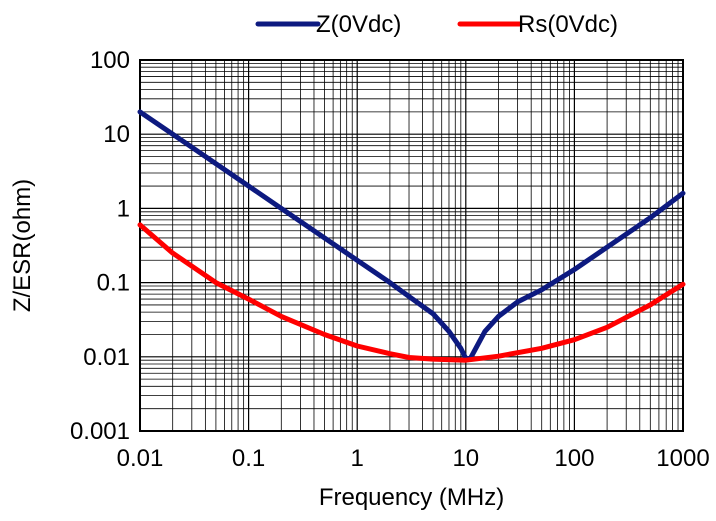 The width and height of the screenshot is (716, 521). Describe the element at coordinates (357, 458) in the screenshot. I see `x-tick-label: 1` at that location.